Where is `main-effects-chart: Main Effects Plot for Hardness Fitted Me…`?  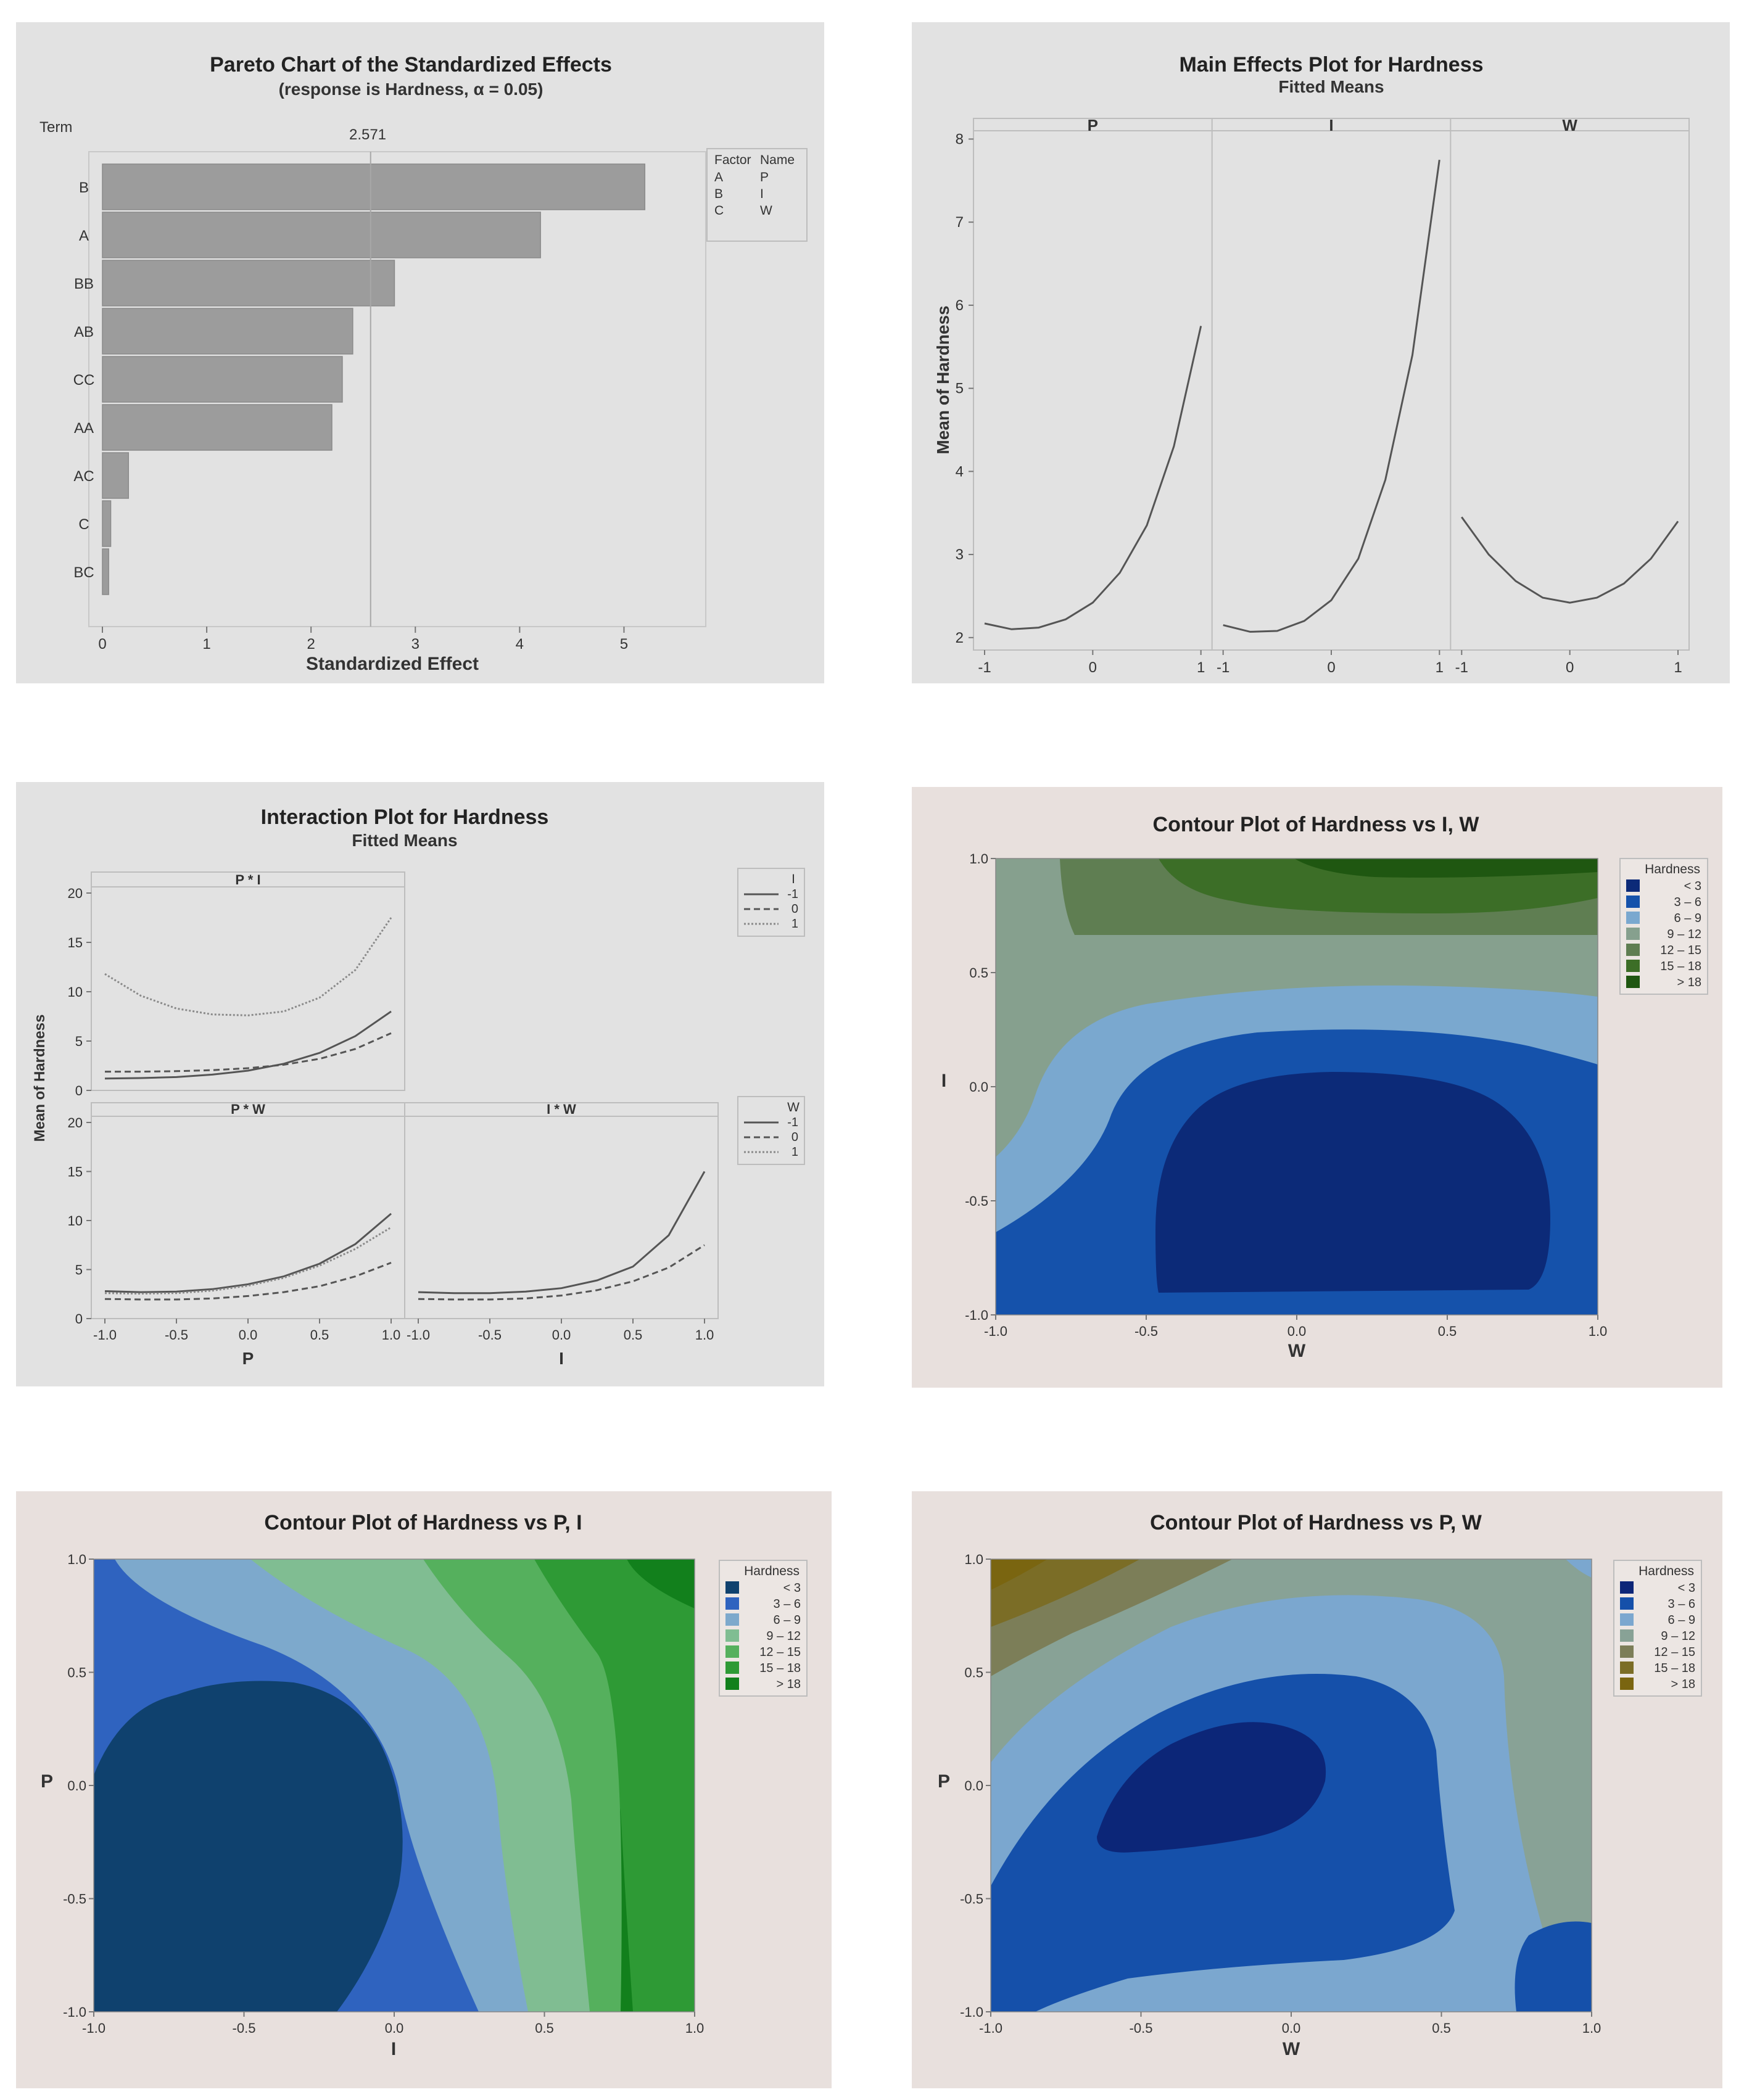 main-effects-chart: Main Effects Plot for Hardness Fitted Me… is located at coordinates (1311, 364).